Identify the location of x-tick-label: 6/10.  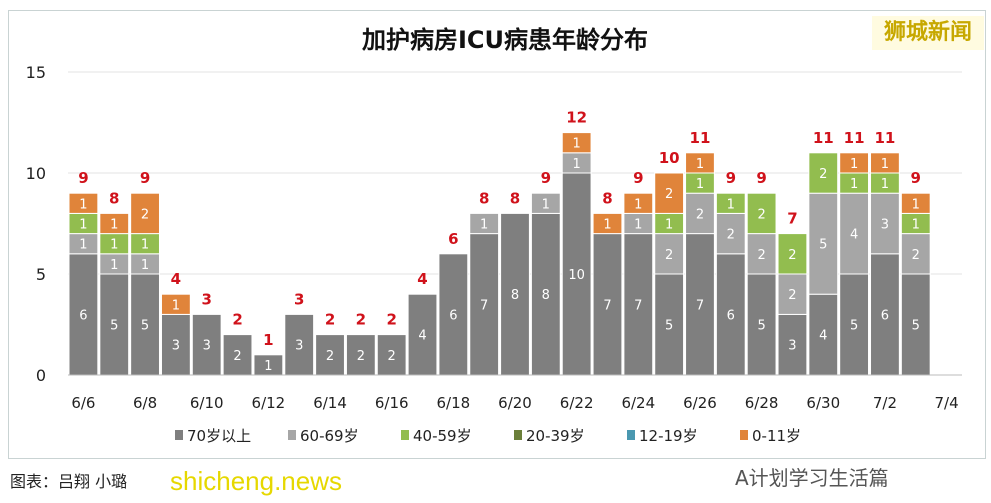
(207, 403).